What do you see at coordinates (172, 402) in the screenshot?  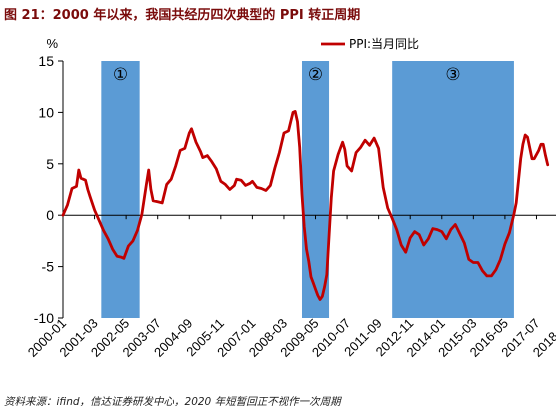 I see `chart-source-note: 资料来源：ifind，信达证券研发中心，2020 年短暂回正不视作一次周期` at bounding box center [172, 402].